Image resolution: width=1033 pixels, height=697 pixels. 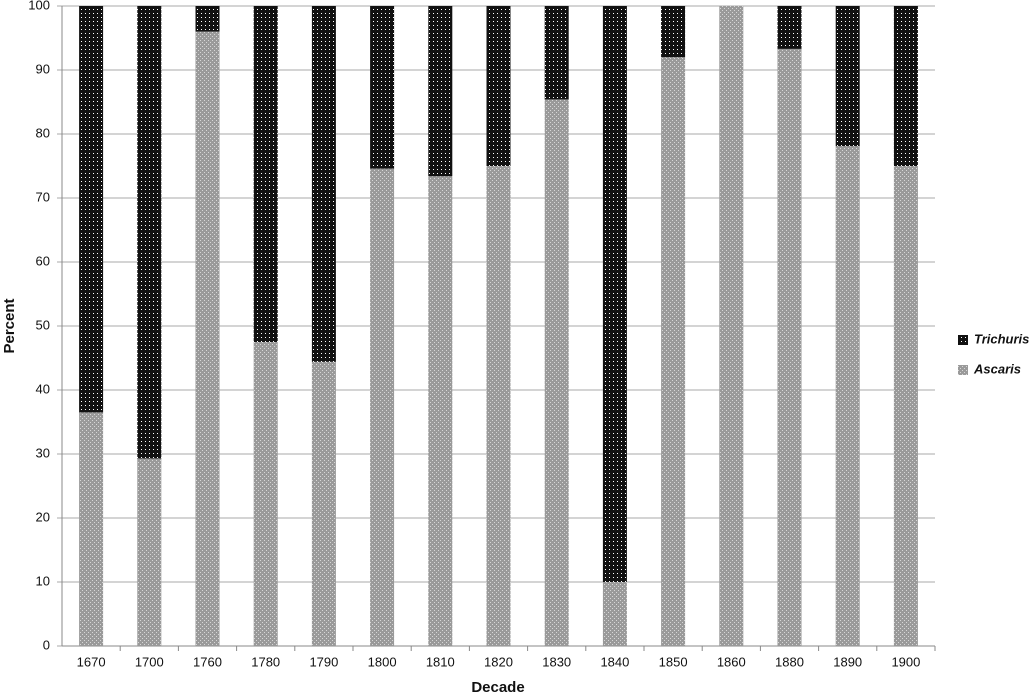 What do you see at coordinates (43, 580) in the screenshot?
I see `y-tick-label: 10` at bounding box center [43, 580].